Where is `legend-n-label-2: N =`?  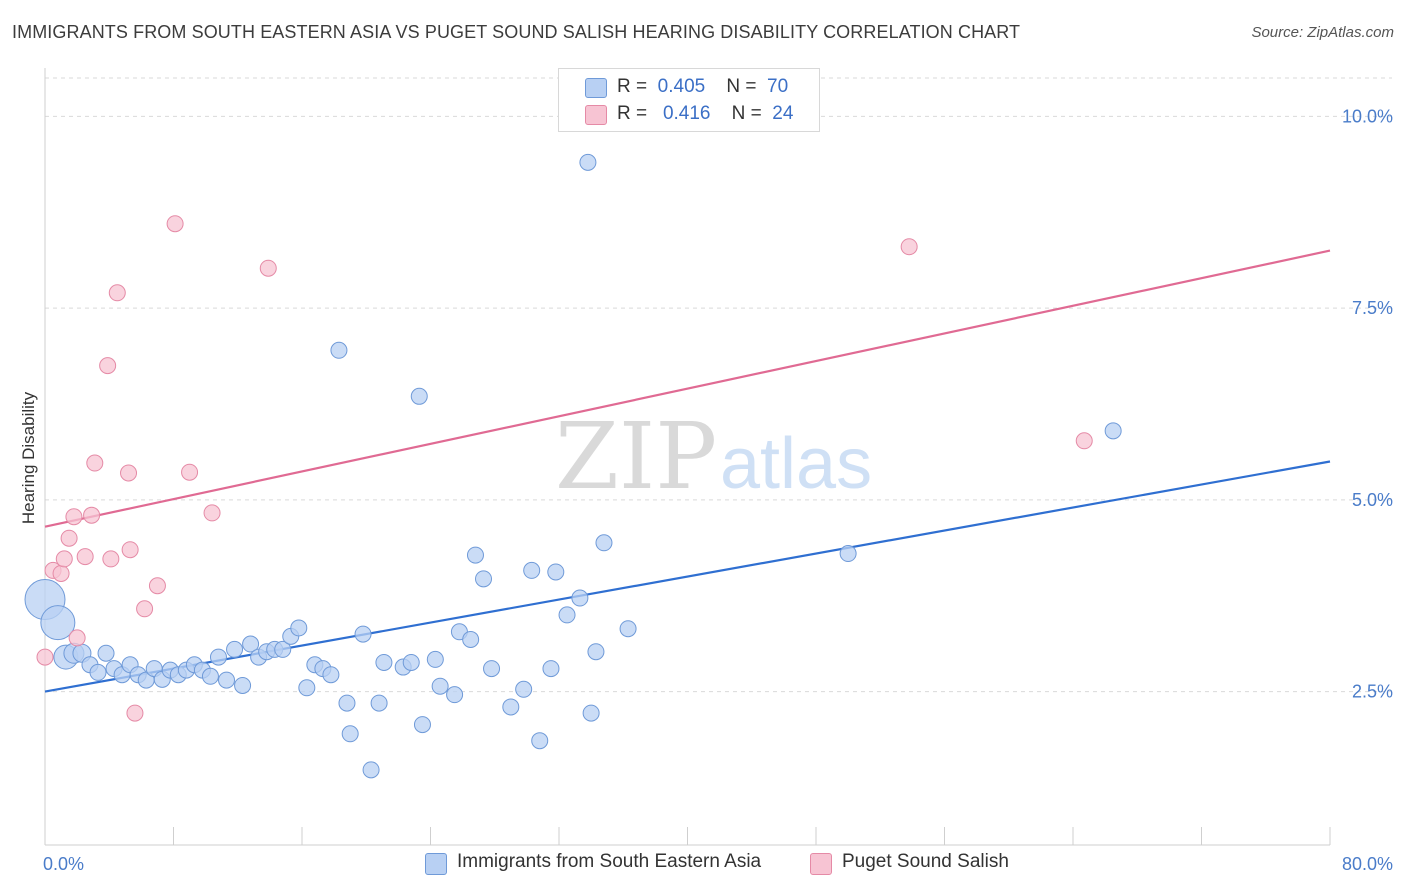 legend-n-label-2: N = is located at coordinates (746, 113).